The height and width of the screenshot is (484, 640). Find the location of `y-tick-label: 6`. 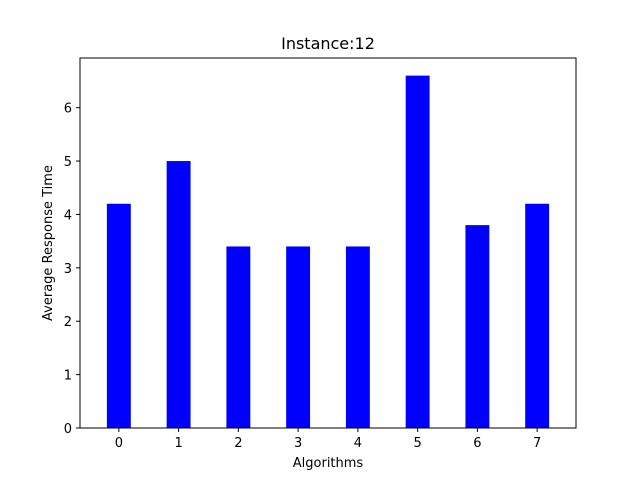

y-tick-label: 6 is located at coordinates (68, 109).